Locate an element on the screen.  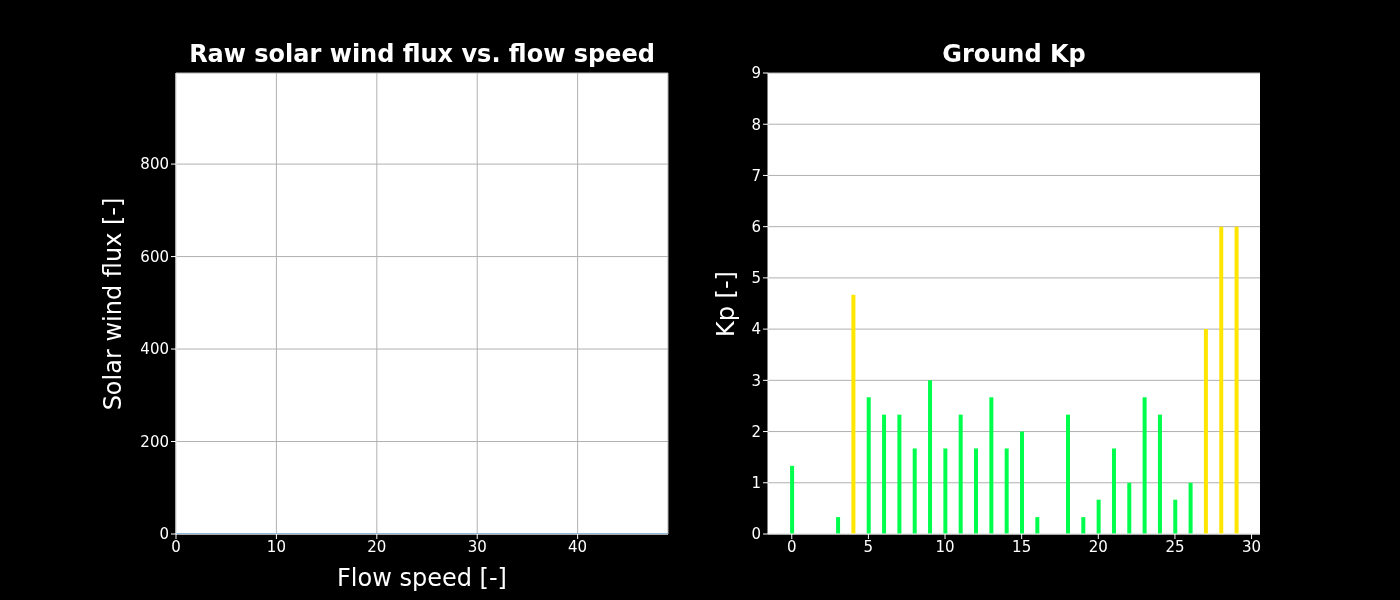
y-tick-label: 5 is located at coordinates (756, 278).